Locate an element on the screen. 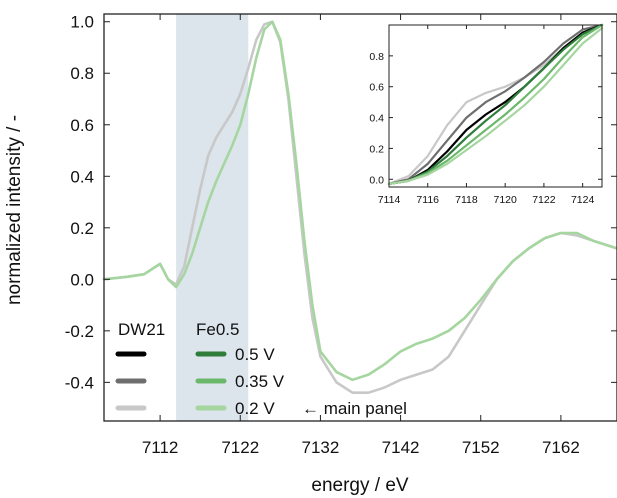  series-line-dw21-0-35-v is located at coordinates (495, 104).